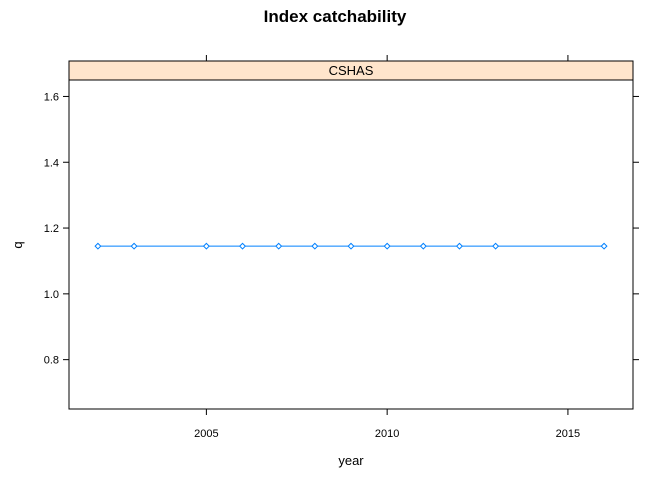 Image resolution: width=672 pixels, height=480 pixels. I want to click on x-tick-label: 2015, so click(568, 434).